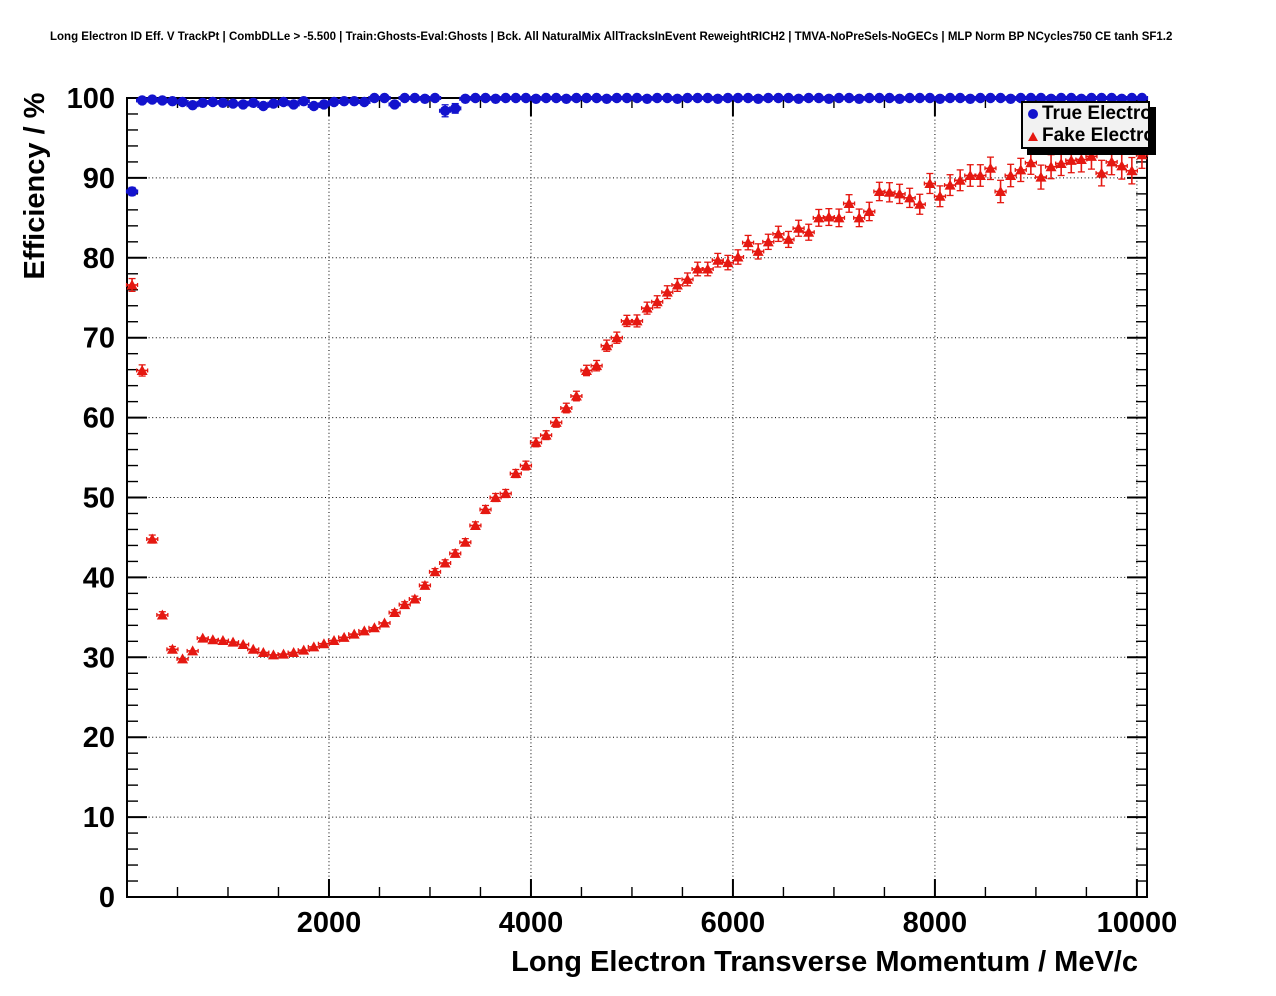 The height and width of the screenshot is (996, 1276). Describe the element at coordinates (1095, 113) in the screenshot. I see `legend-label-true-electron: True Electron` at that location.